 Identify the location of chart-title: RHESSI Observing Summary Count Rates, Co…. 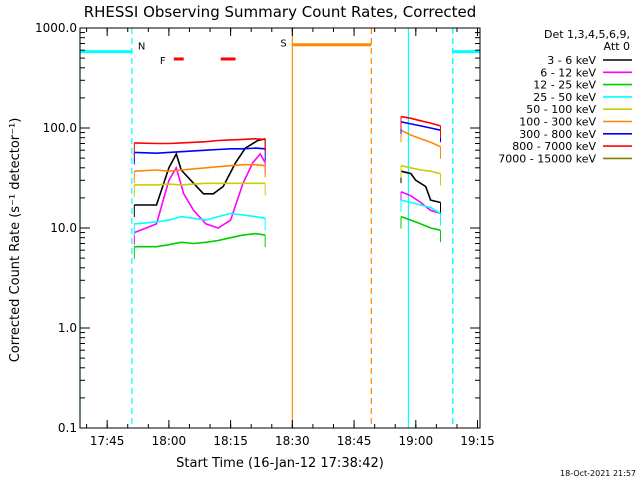
(280, 12).